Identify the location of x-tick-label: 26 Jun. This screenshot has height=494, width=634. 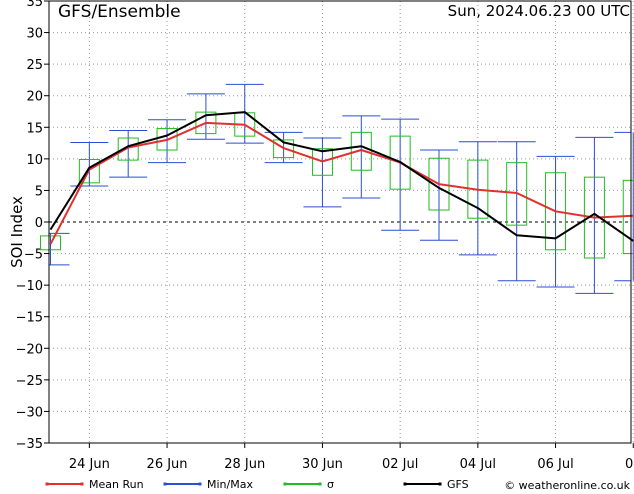
(167, 464).